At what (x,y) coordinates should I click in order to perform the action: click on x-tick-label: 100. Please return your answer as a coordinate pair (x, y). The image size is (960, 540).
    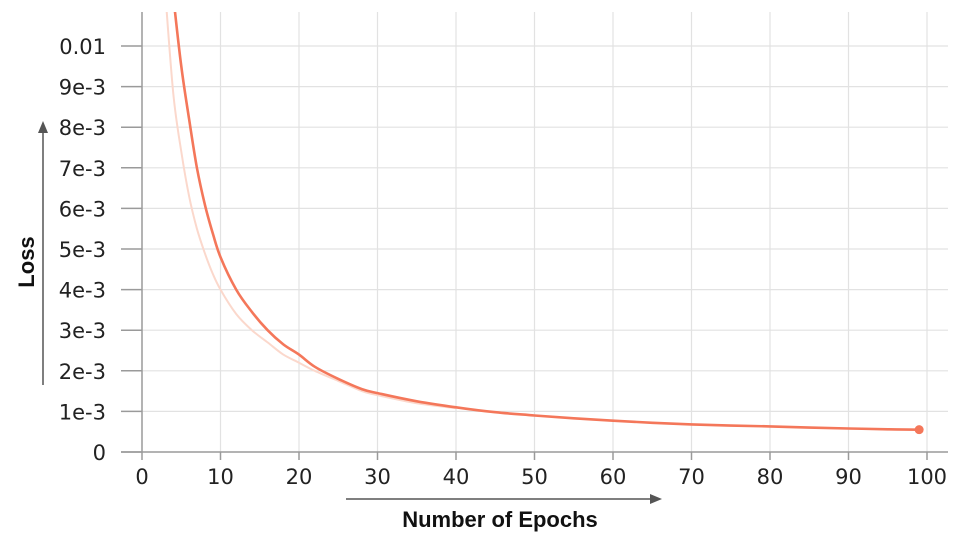
    Looking at the image, I should click on (927, 477).